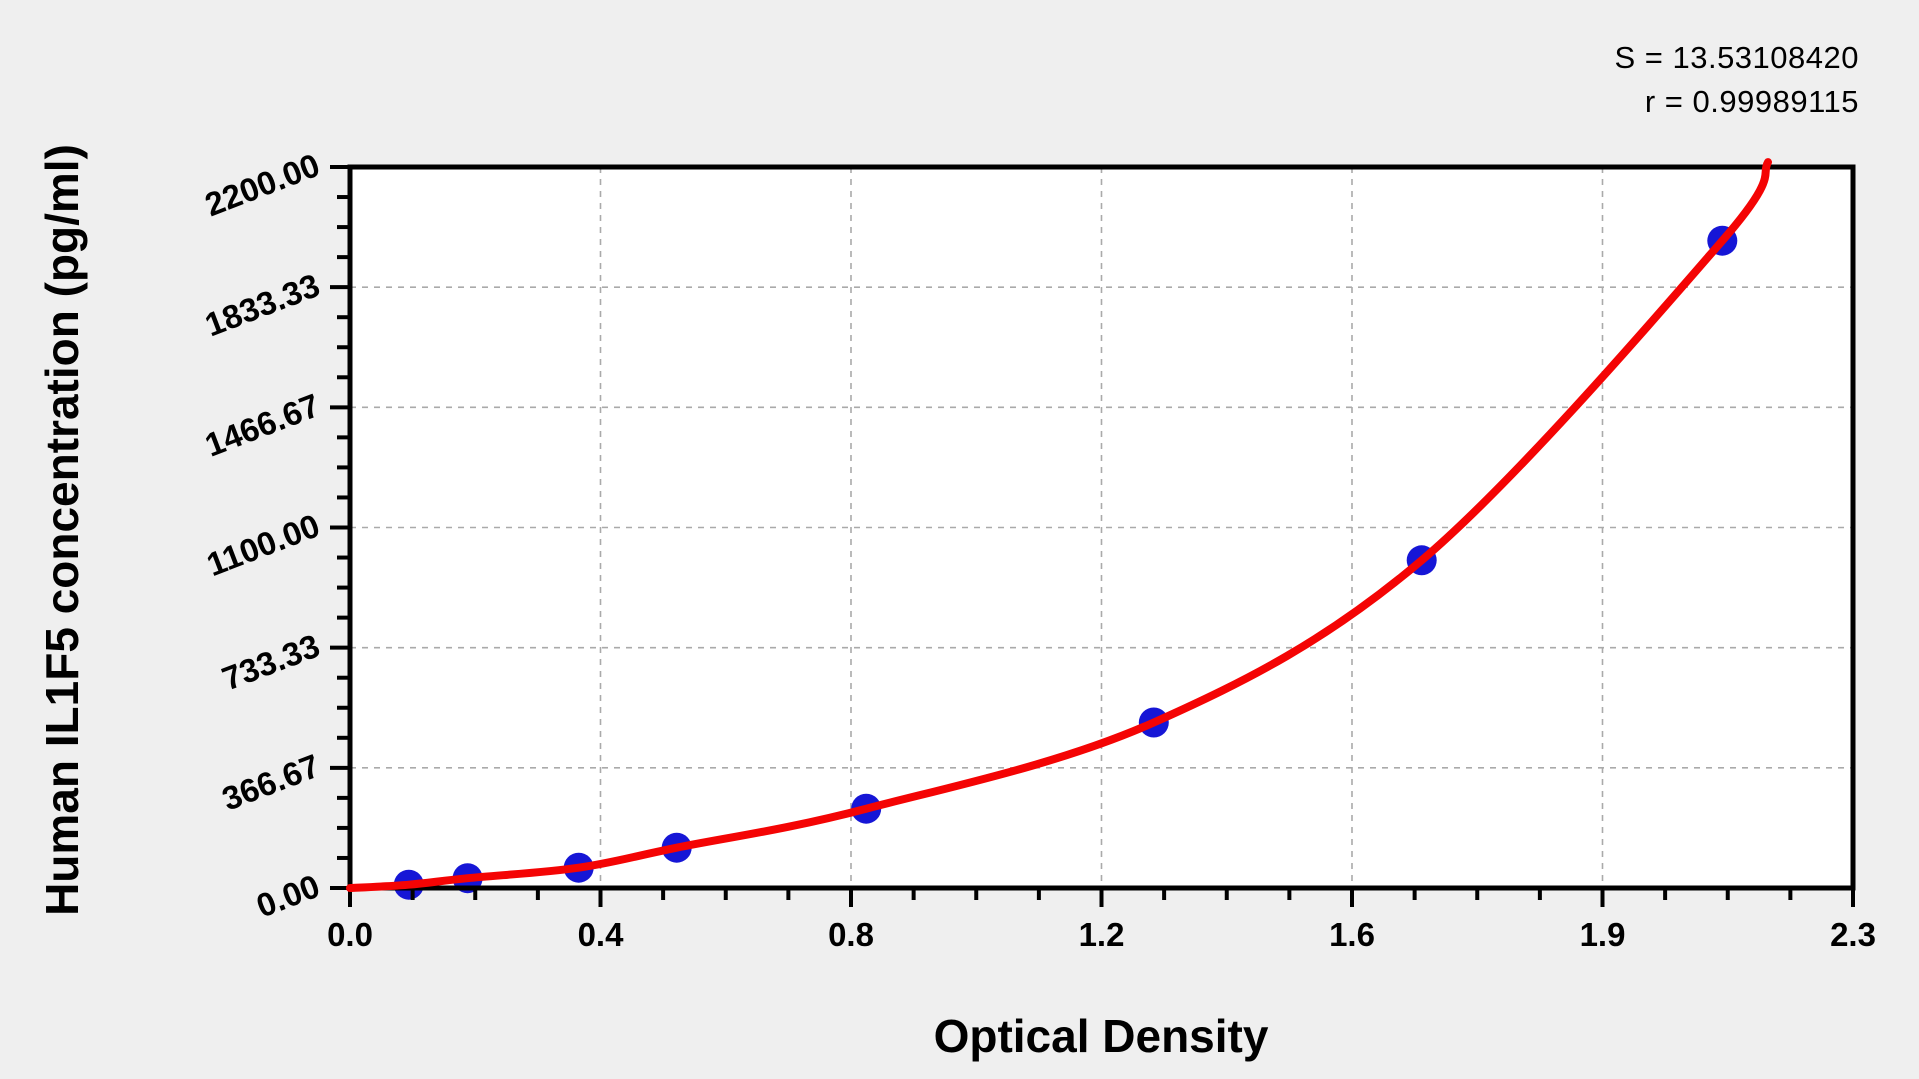 This screenshot has width=1919, height=1079. I want to click on x-tick-label: 0.0, so click(350, 934).